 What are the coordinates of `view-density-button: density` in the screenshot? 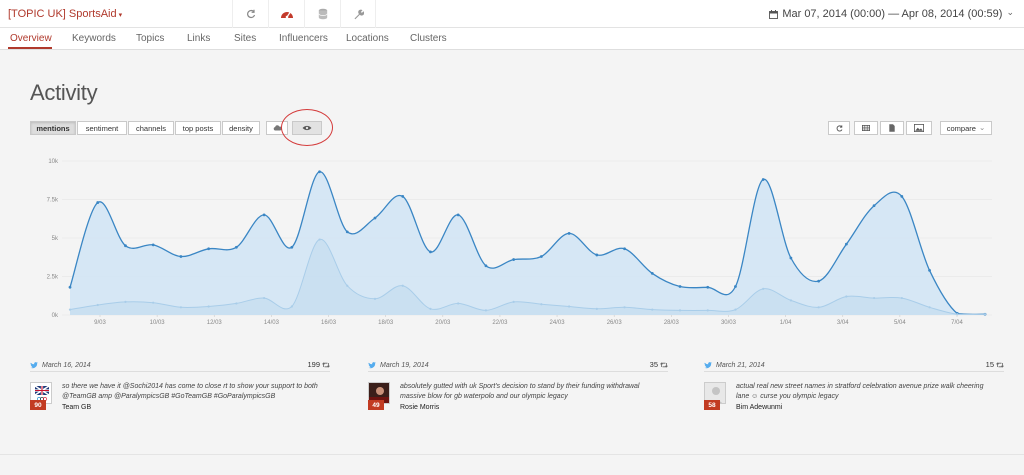 It's located at (241, 128).